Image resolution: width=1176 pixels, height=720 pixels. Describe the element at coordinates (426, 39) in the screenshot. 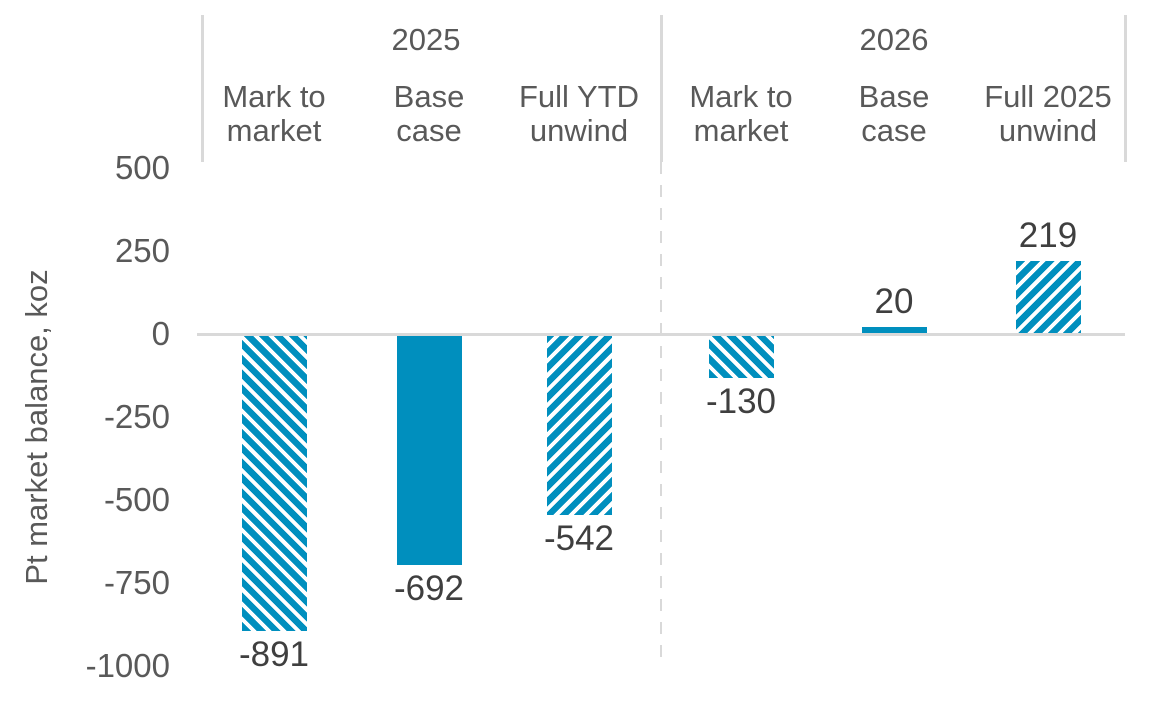

I see `group-year-label: 2025` at that location.